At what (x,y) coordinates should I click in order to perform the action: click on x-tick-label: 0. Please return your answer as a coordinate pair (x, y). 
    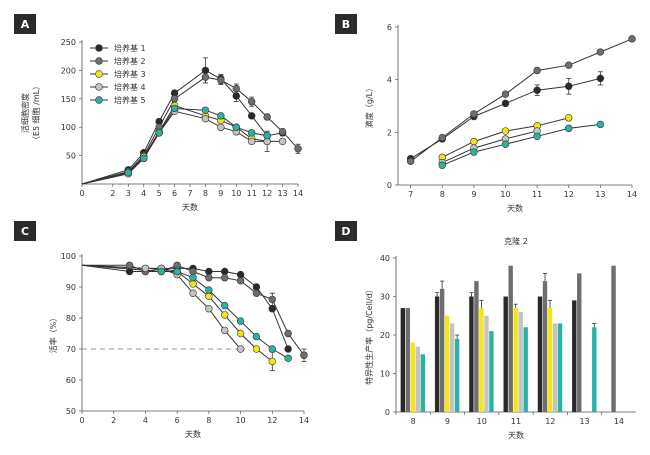
    Looking at the image, I should click on (81, 420).